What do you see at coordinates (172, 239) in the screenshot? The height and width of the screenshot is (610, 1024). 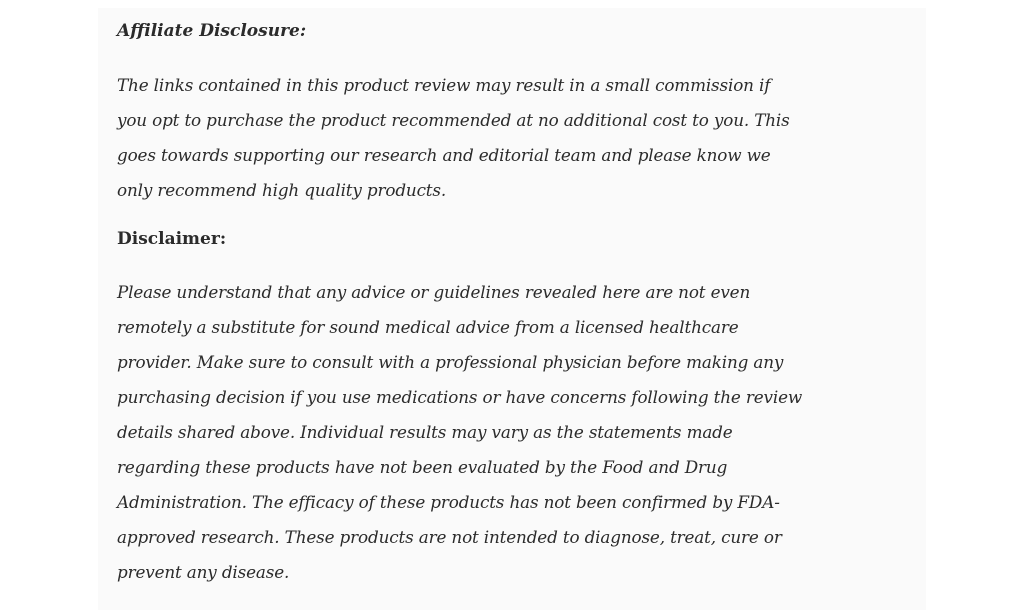 I see `disclaimer-heading: Disclaimer:` at bounding box center [172, 239].